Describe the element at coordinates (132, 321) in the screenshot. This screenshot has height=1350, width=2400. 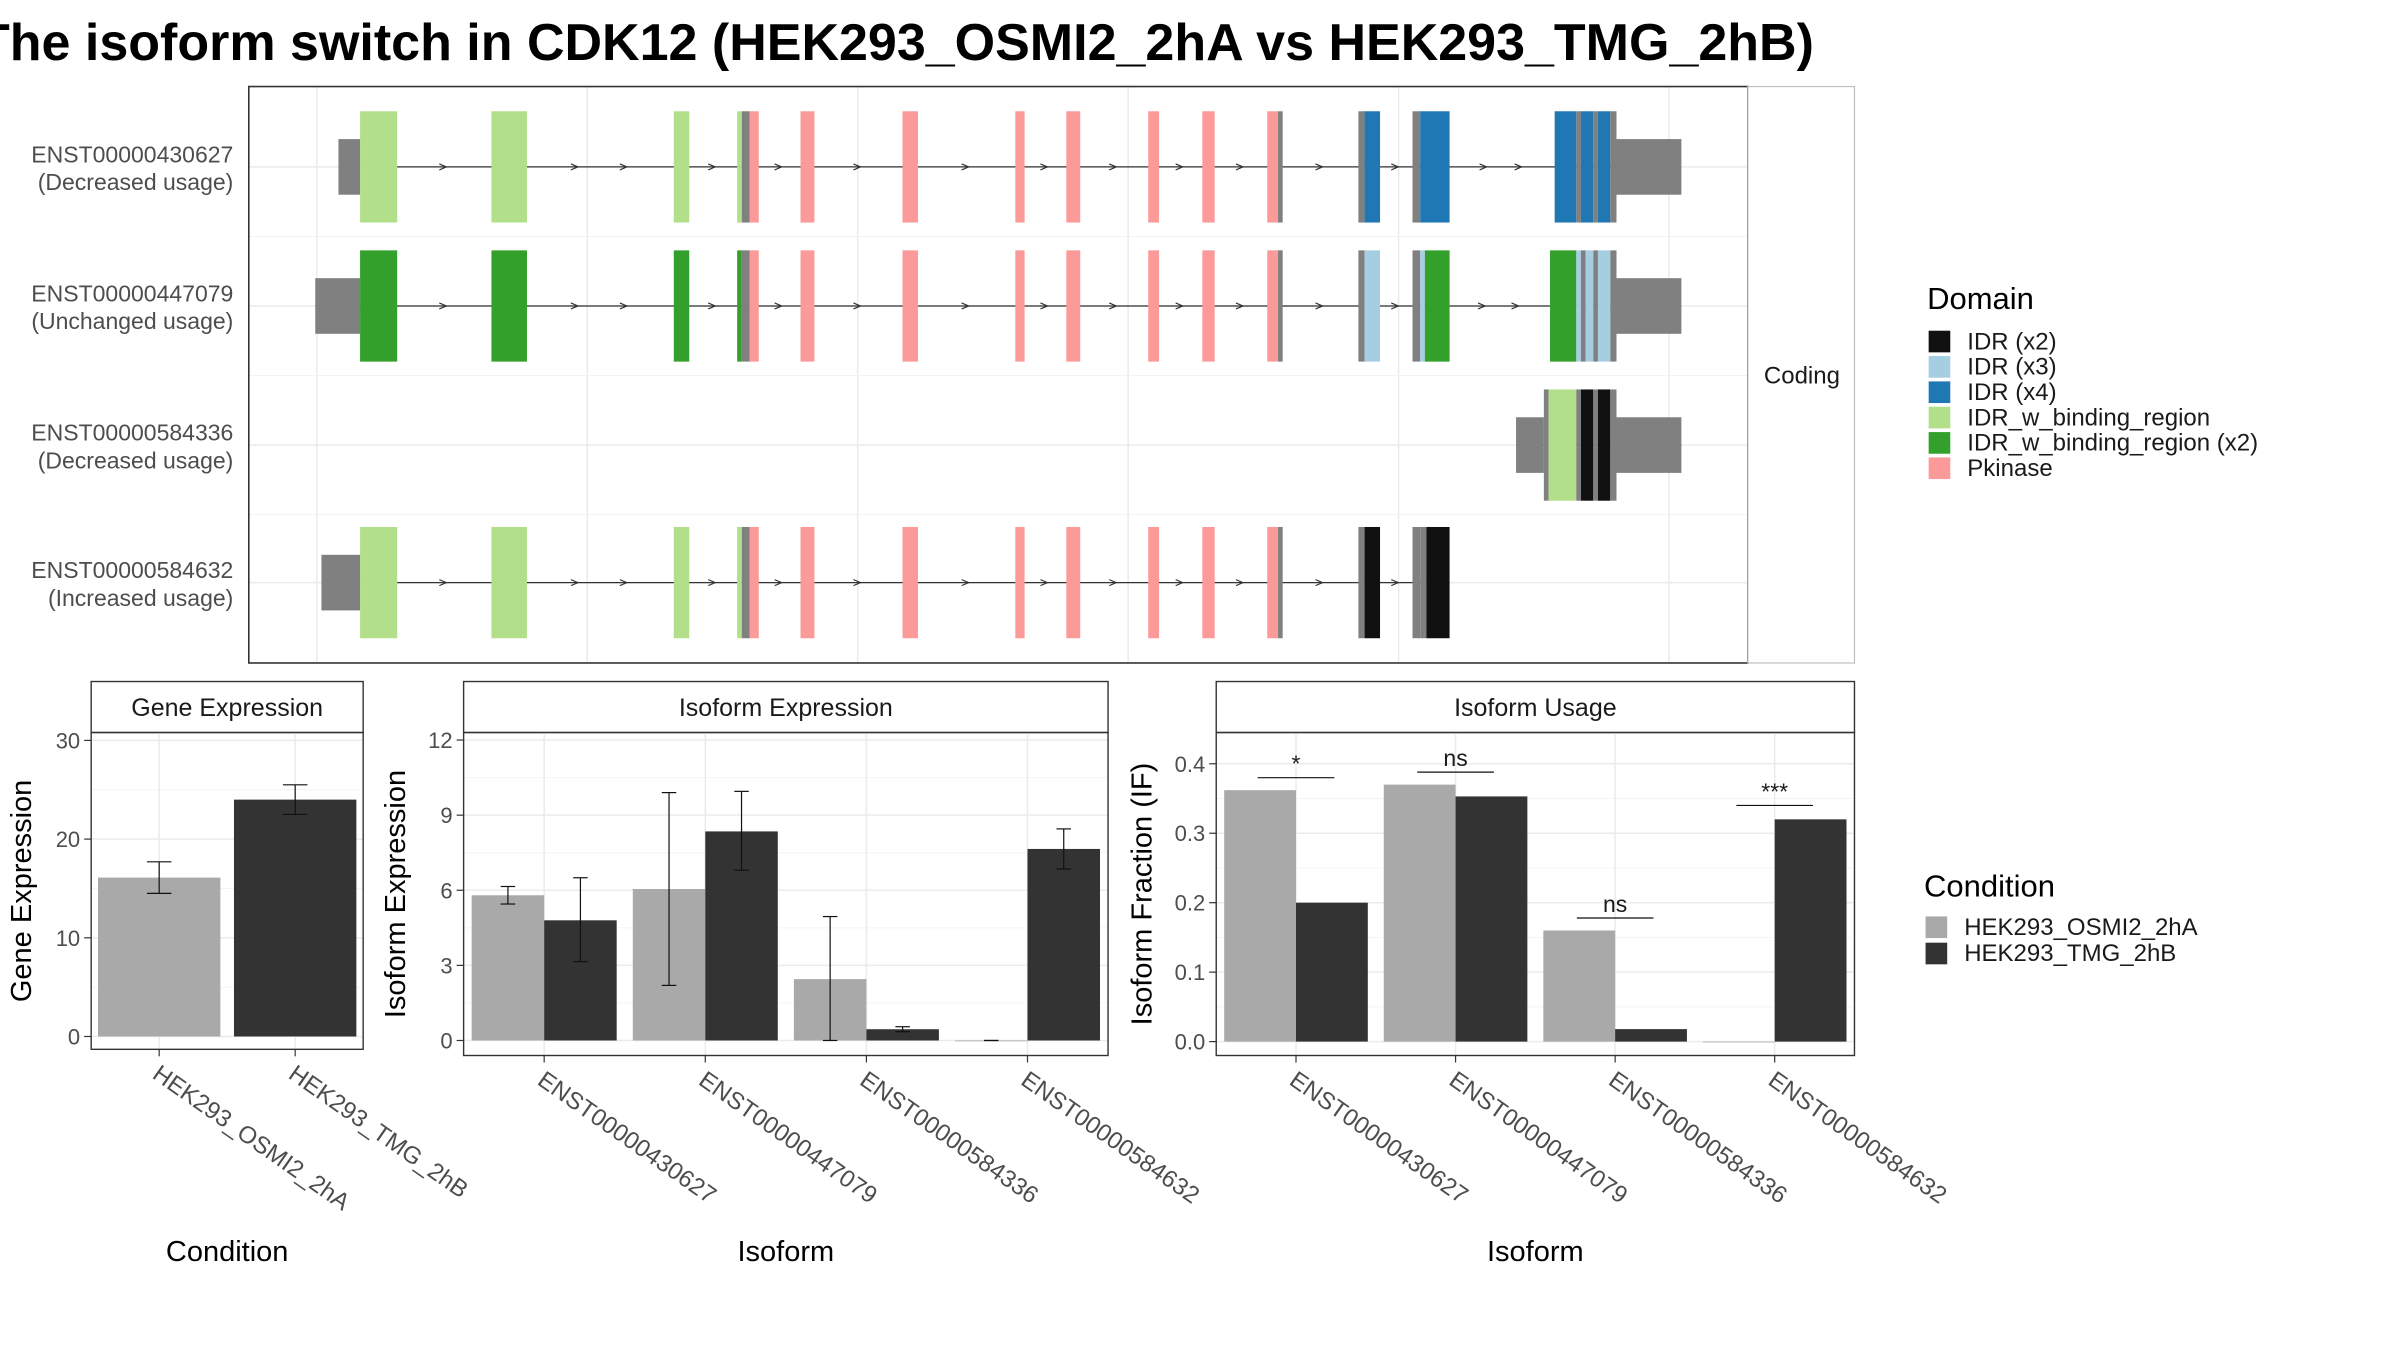
I see `isoform-usage-label: (Unchanged usage)` at that location.